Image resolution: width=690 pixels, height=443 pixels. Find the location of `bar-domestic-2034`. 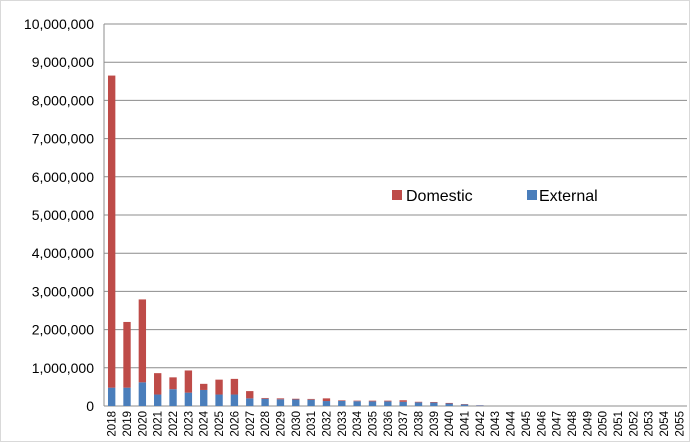

bar-domestic-2034 is located at coordinates (356, 401).